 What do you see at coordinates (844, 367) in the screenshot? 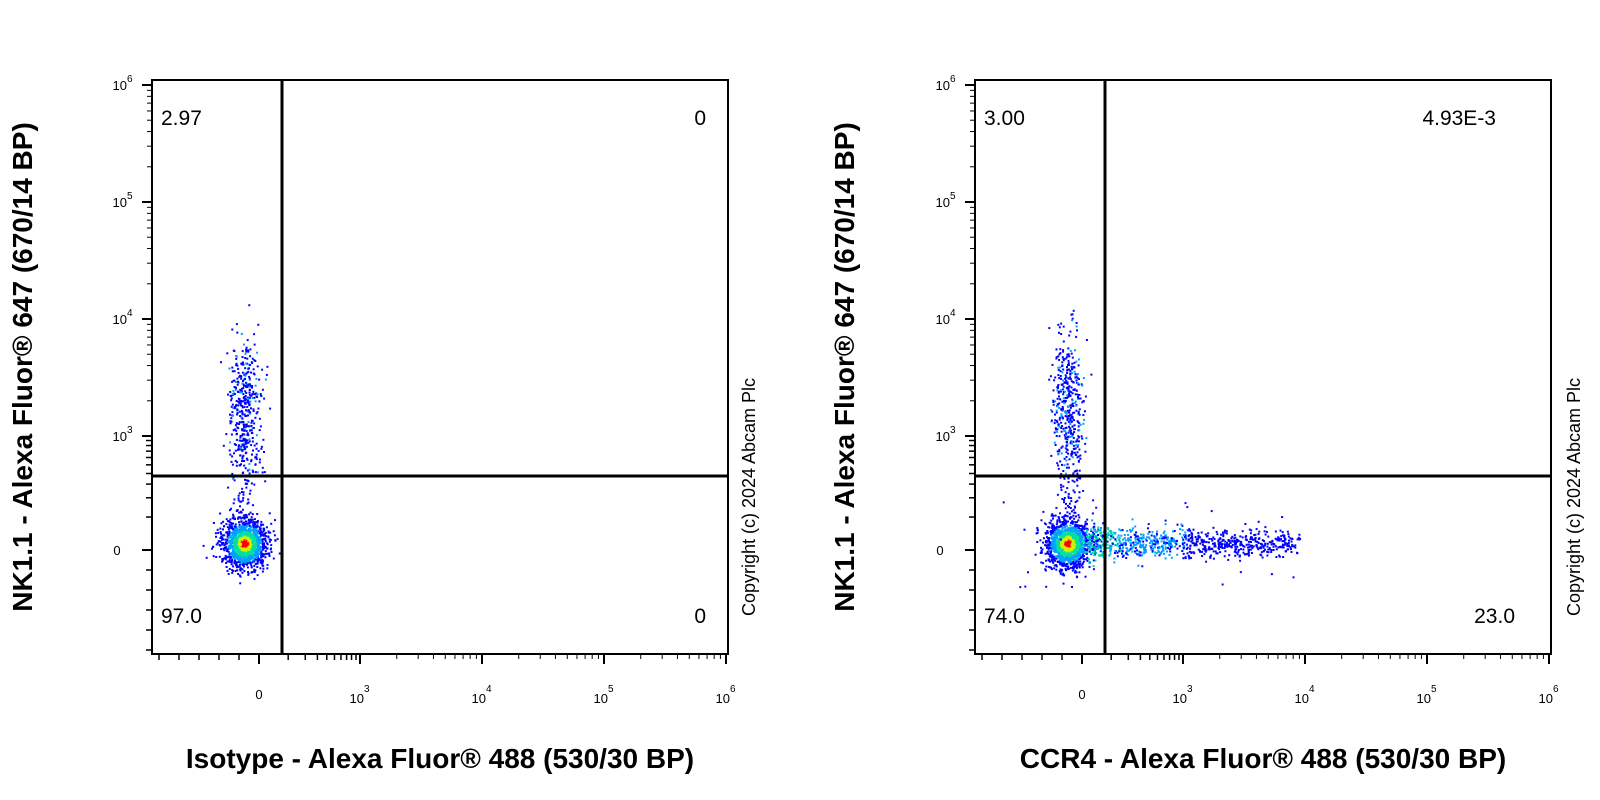
I see `y-axis-title: NK1.1 - Alexa Fluor® 647 (670/14 BP)` at bounding box center [844, 367].